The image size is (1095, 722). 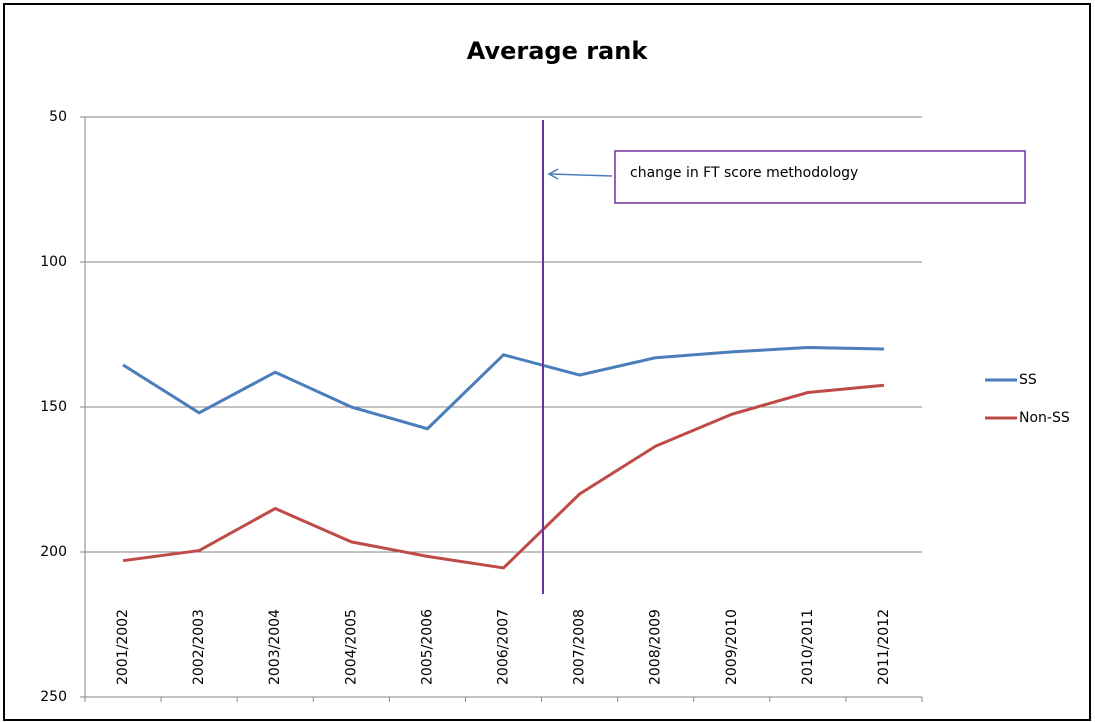 I want to click on legend-label: Non-SS, so click(x=1044, y=418).